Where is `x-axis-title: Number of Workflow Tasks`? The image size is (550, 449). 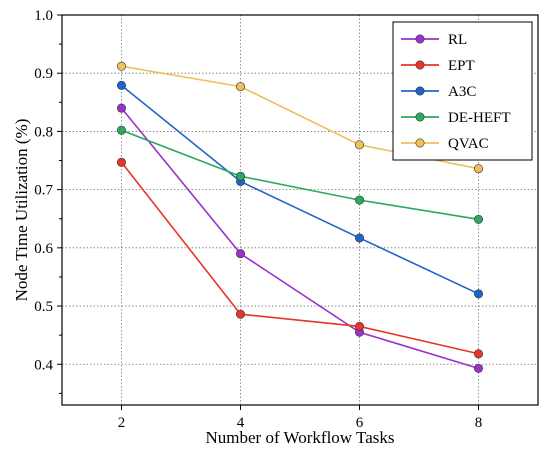
x-axis-title: Number of Workflow Tasks is located at coordinates (300, 437).